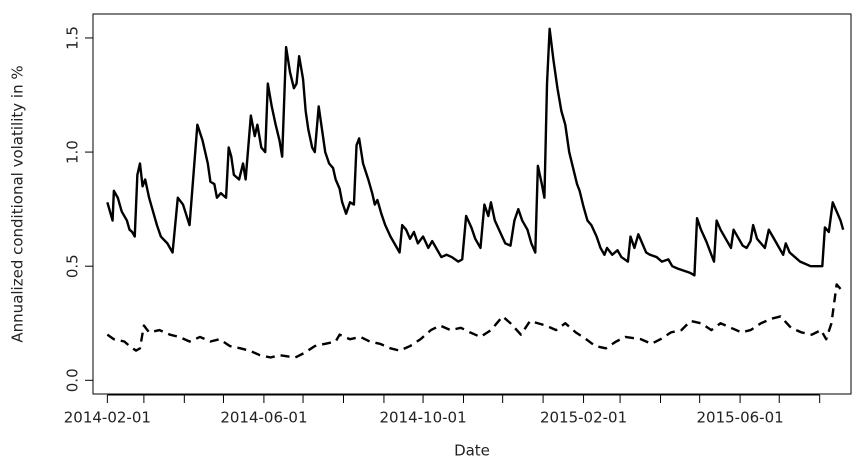 This screenshot has width=861, height=461. What do you see at coordinates (107, 418) in the screenshot?
I see `x-tick-label: 2014-02-01` at bounding box center [107, 418].